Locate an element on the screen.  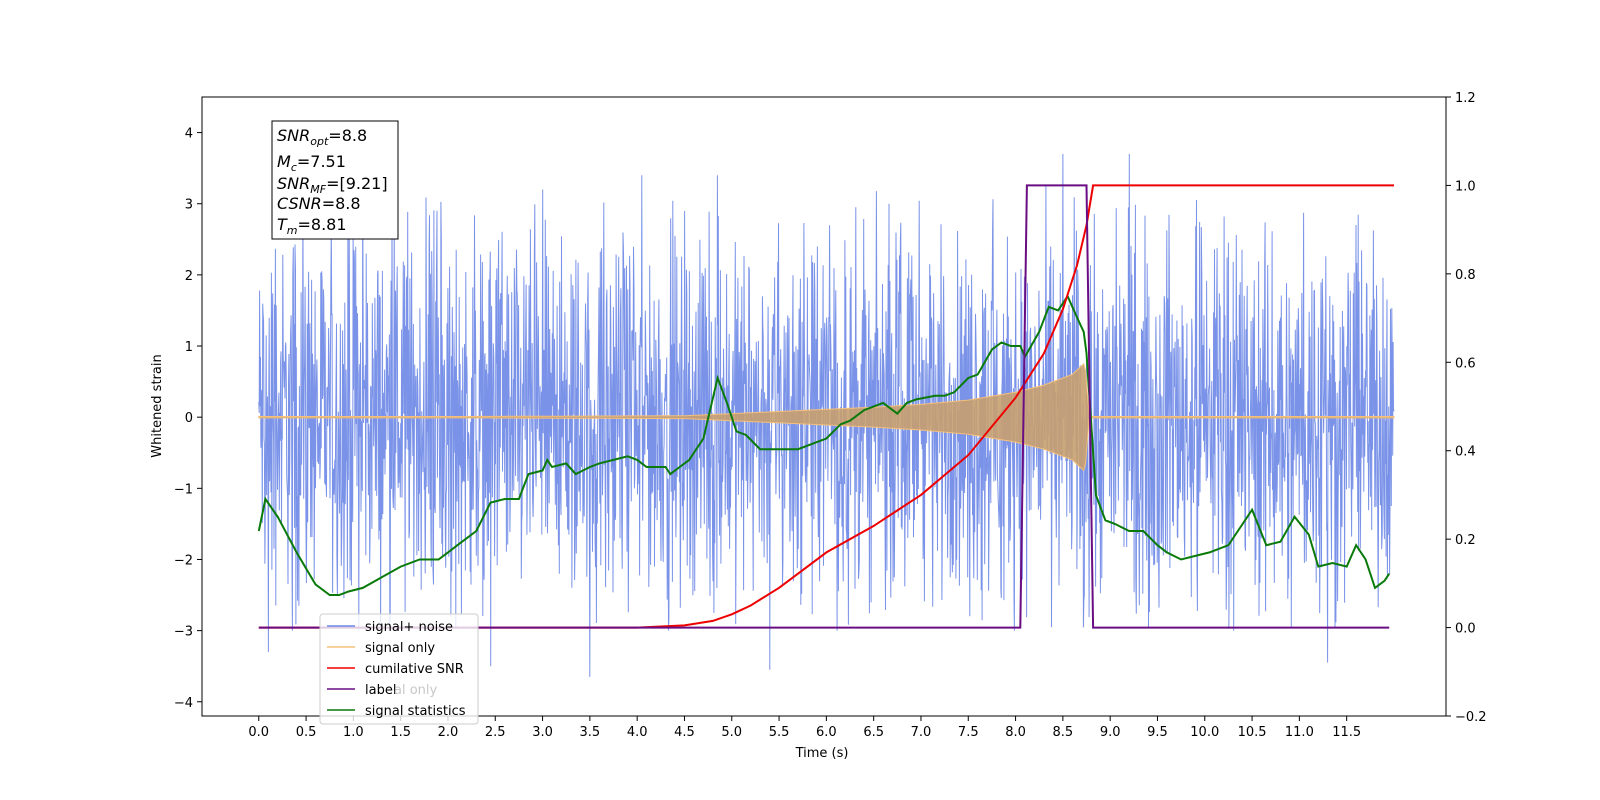
y-left-tick-label: 1 is located at coordinates (189, 347).